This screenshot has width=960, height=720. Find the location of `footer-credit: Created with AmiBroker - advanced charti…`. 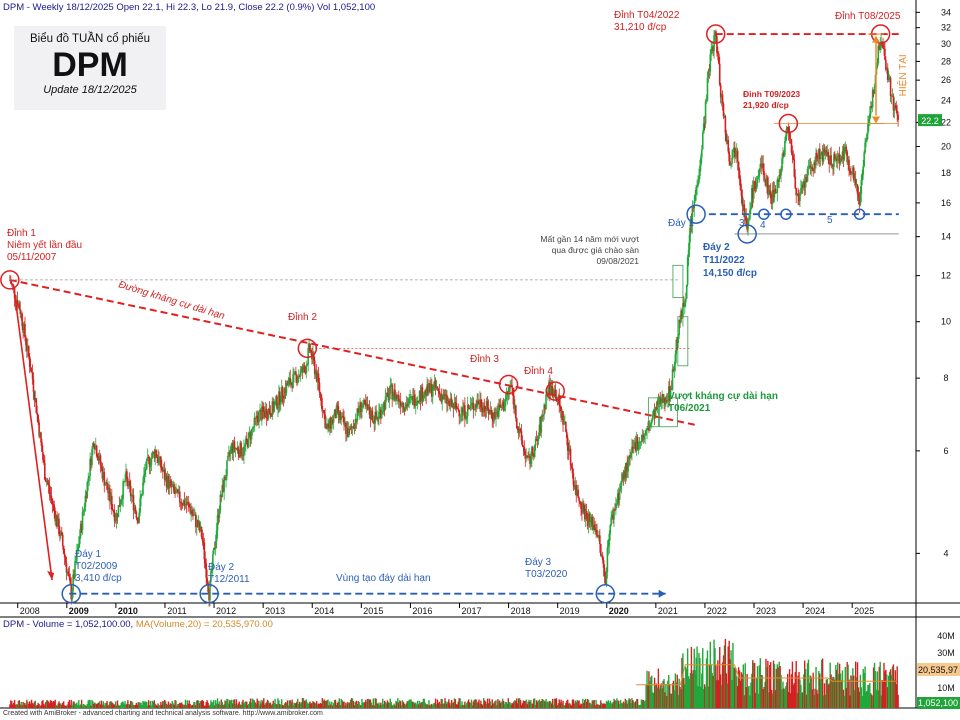

footer-credit: Created with AmiBroker - advanced charti… is located at coordinates (163, 713).